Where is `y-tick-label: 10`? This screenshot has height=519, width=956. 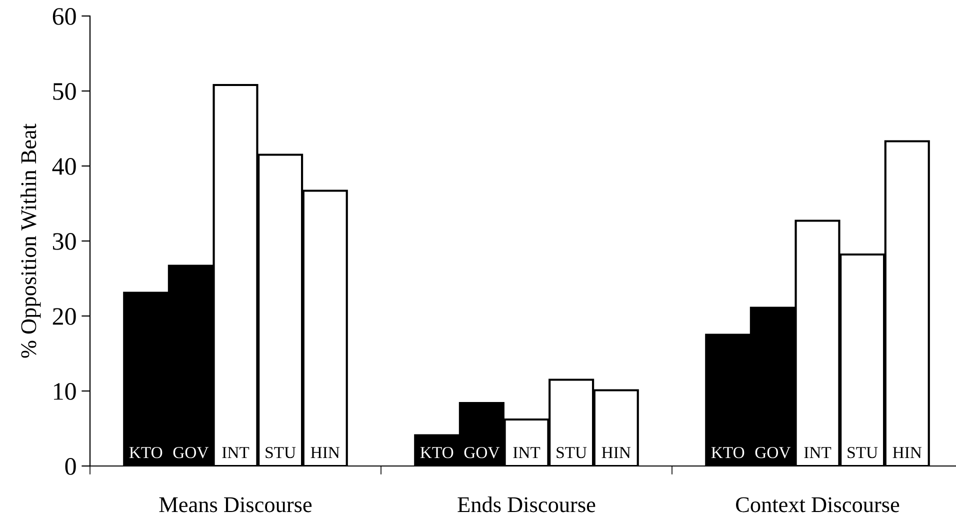
y-tick-label: 10 is located at coordinates (65, 391).